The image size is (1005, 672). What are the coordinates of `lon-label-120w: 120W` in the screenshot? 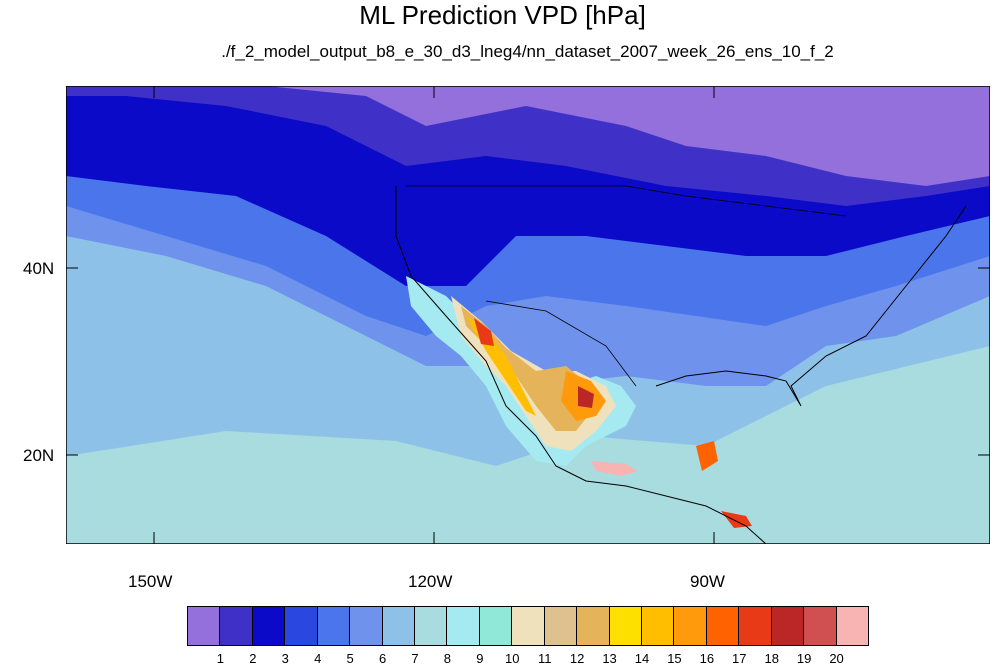 It's located at (430, 581).